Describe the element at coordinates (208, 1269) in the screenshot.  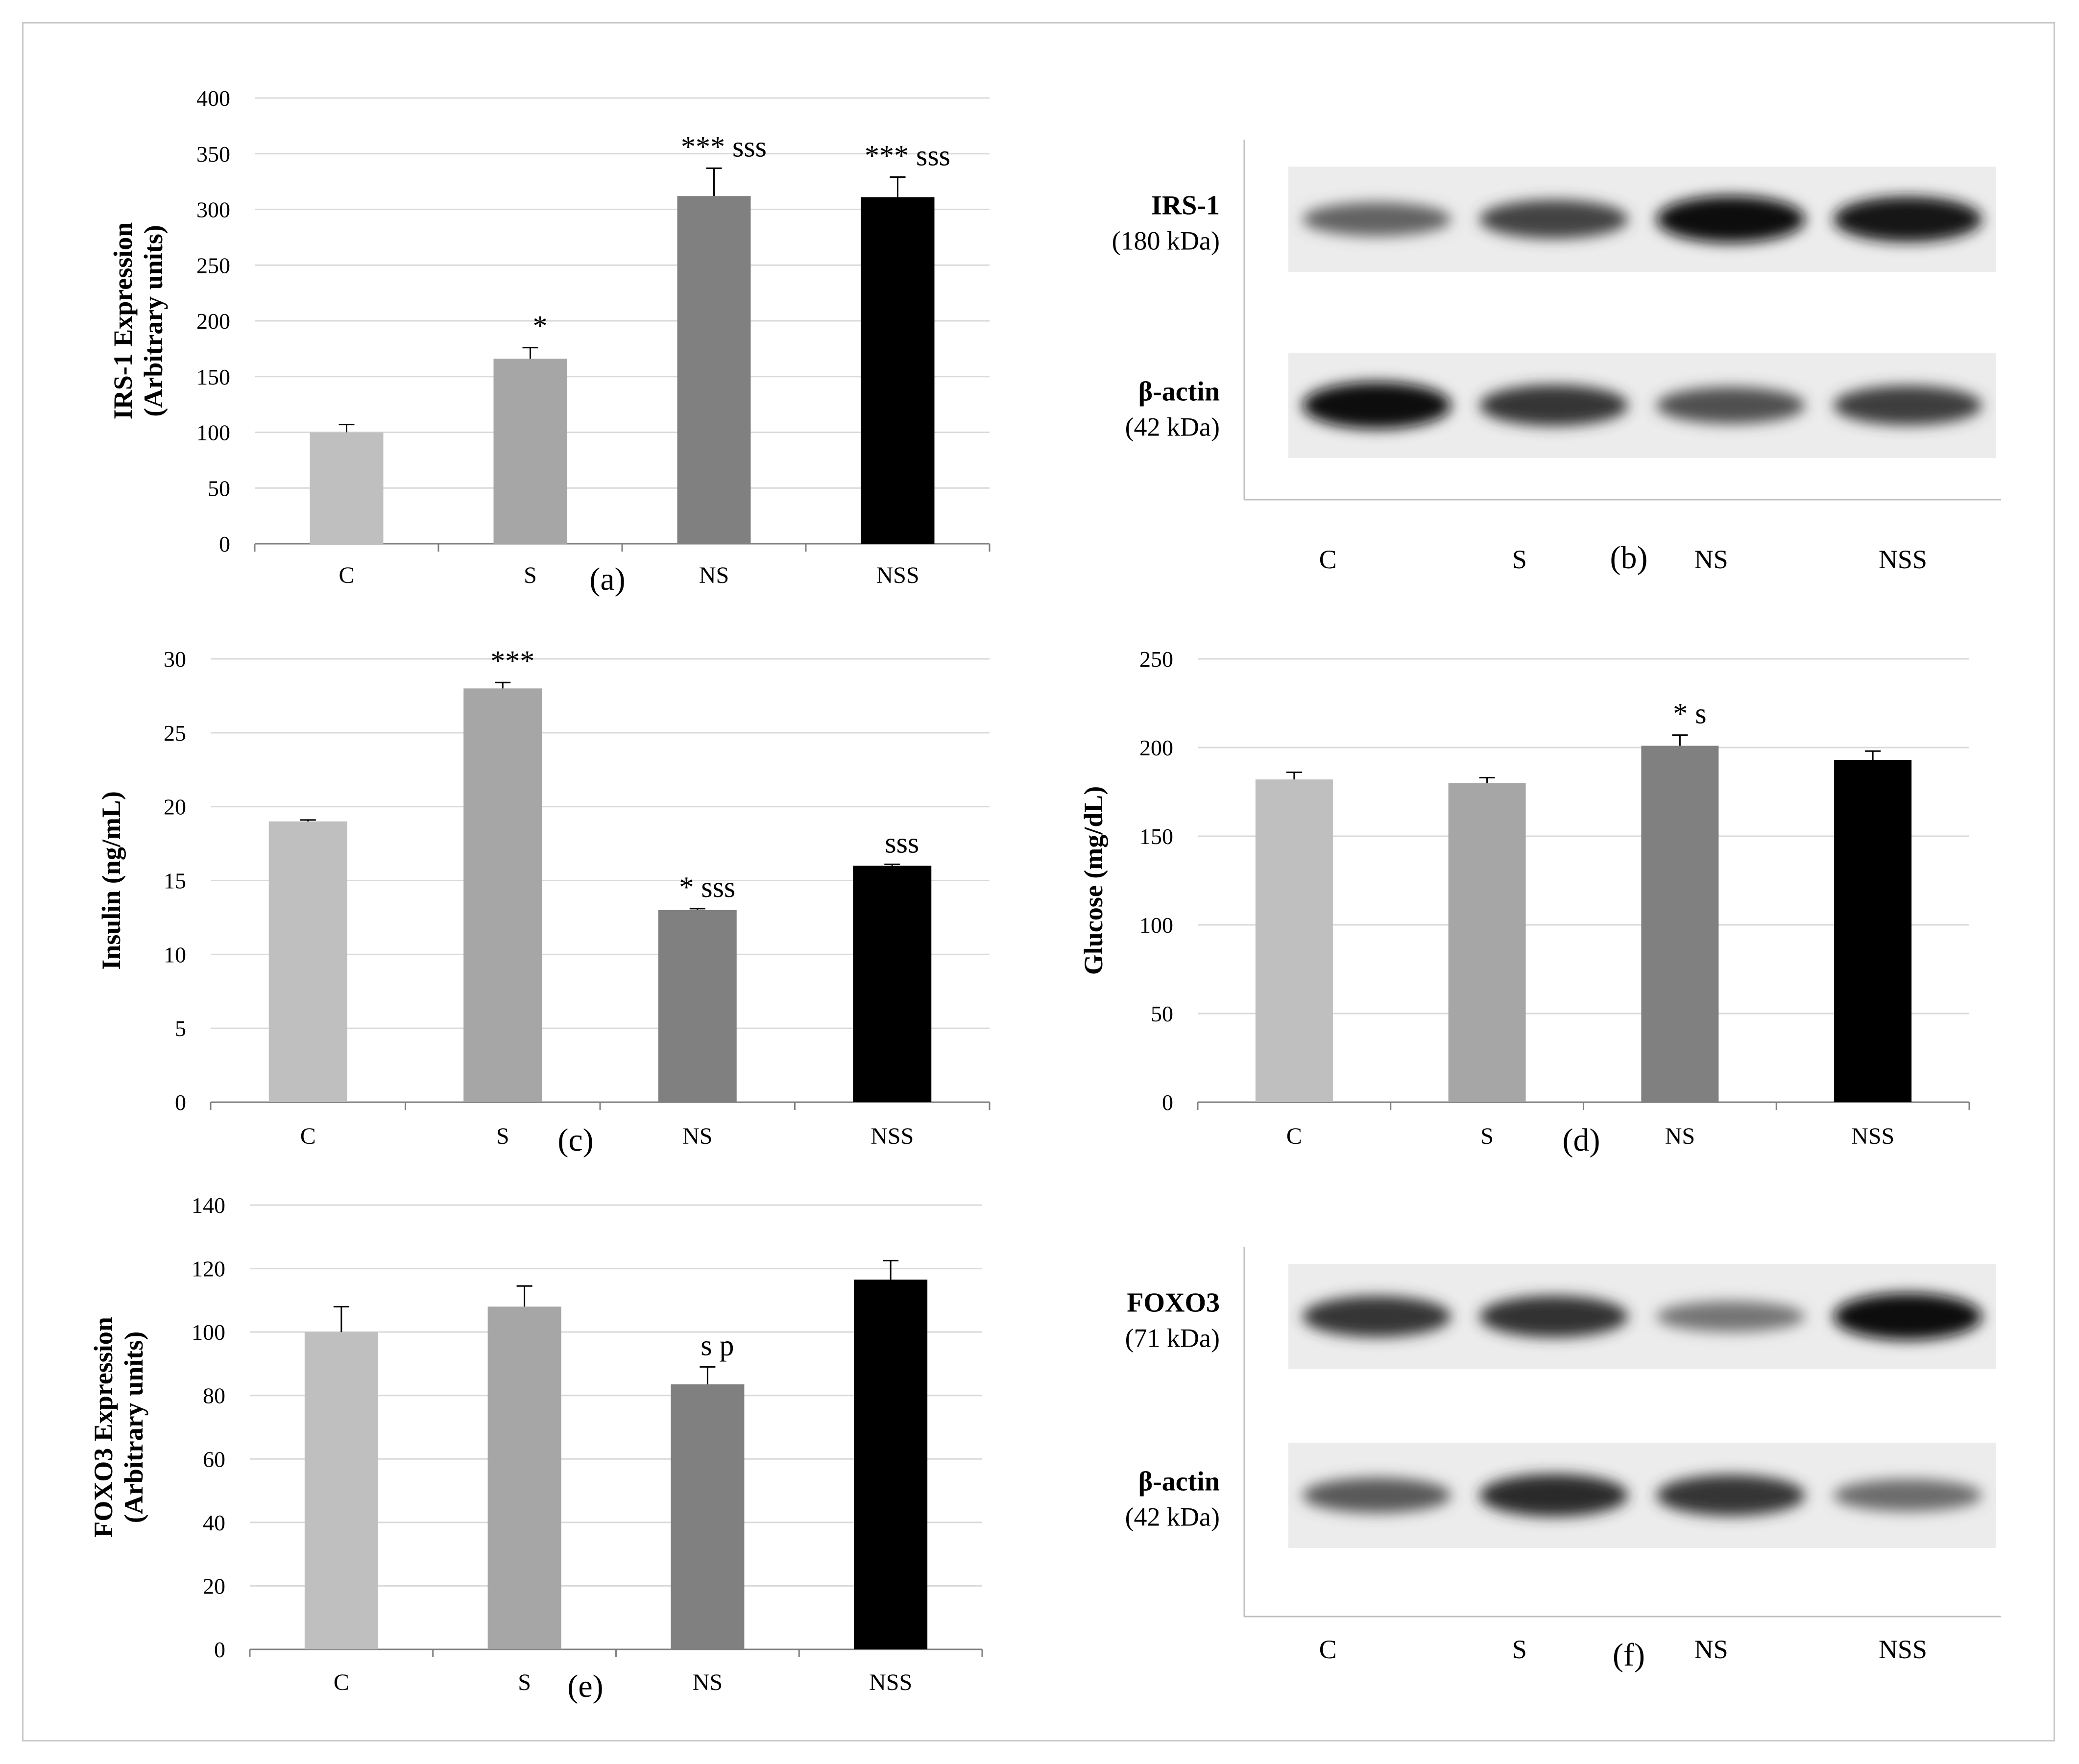
I see `y-tick-label: 120` at that location.